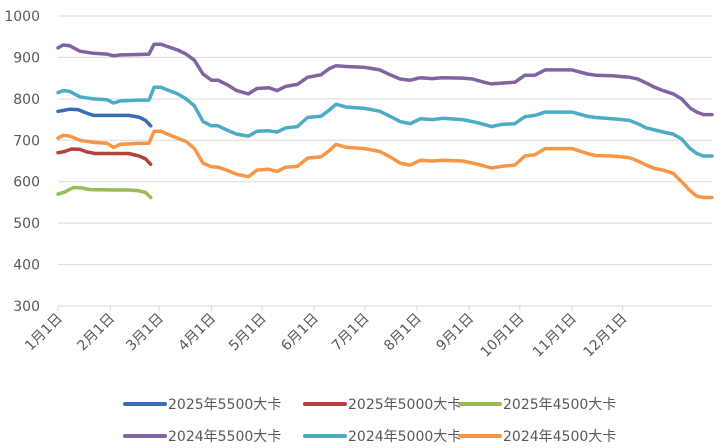  I want to click on legend-label-2: 2025年4500大卡, so click(559, 405).